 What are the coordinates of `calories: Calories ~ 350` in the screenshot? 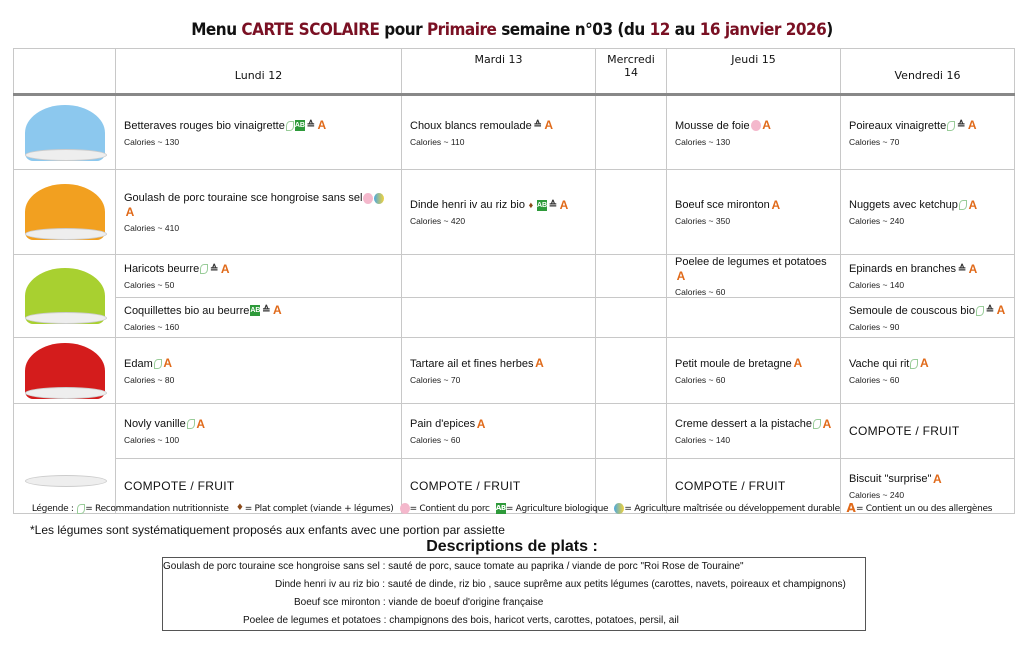 It's located at (703, 221).